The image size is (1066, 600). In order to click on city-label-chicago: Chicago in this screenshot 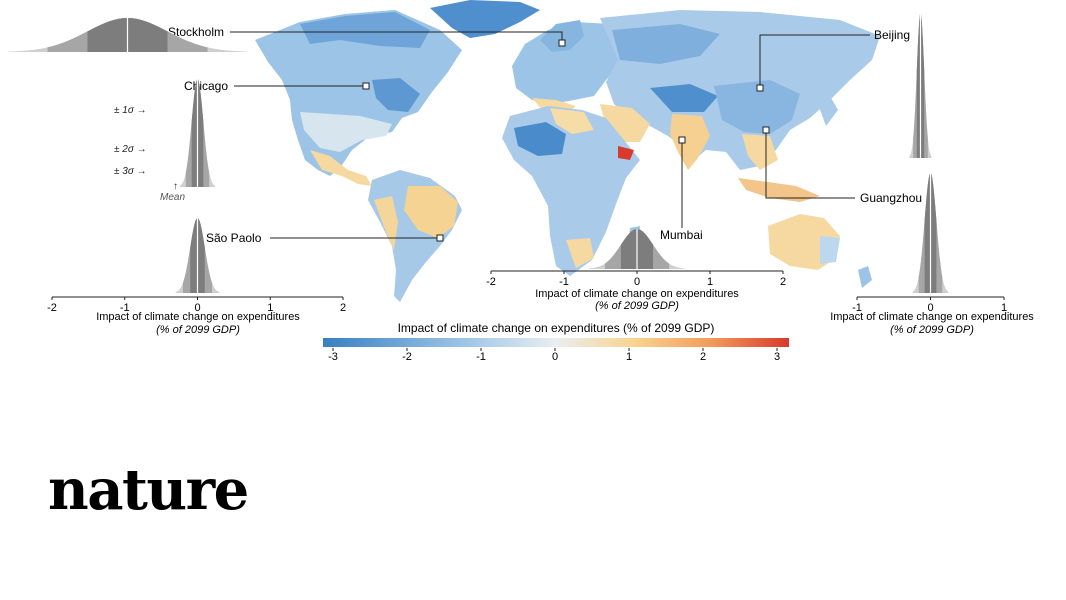, I will do `click(206, 86)`.